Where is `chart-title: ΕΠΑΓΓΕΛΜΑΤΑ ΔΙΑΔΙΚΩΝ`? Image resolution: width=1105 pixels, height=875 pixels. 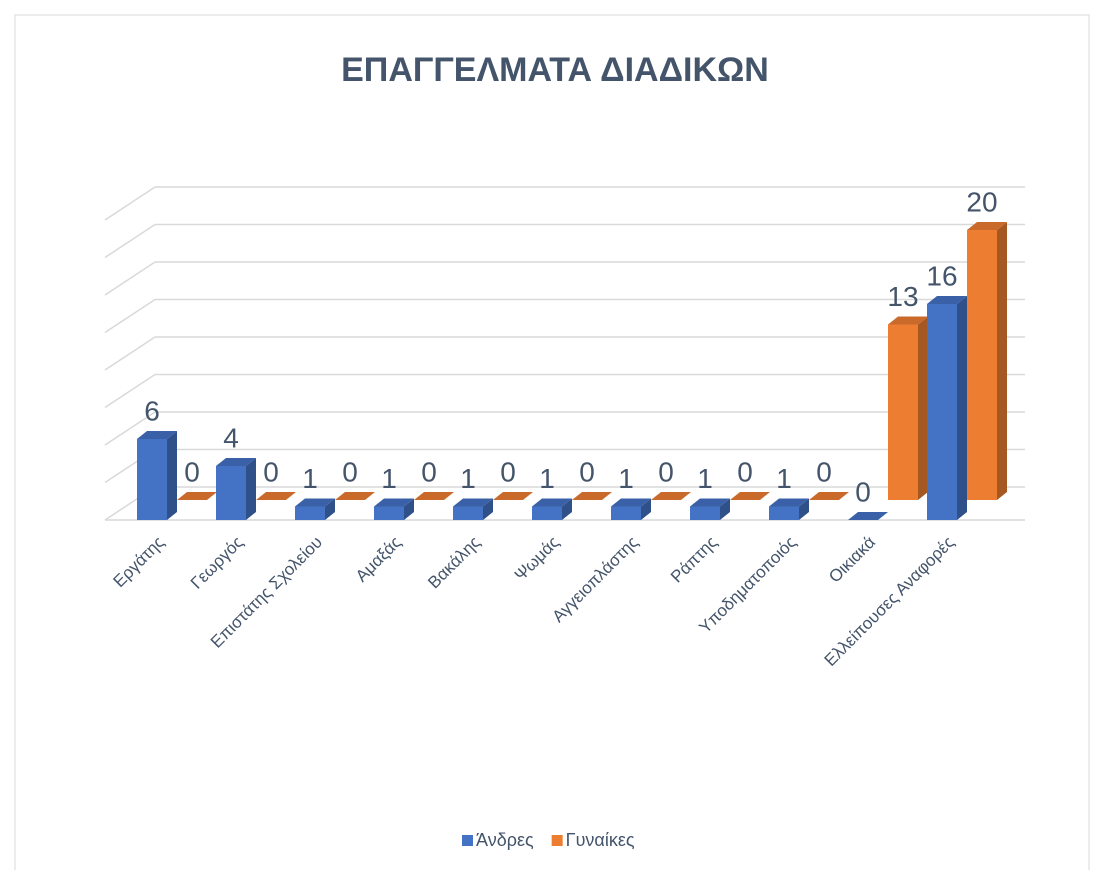 chart-title: ΕΠΑΓΓΕΛΜΑΤΑ ΔΙΑΔΙΚΩΝ is located at coordinates (555, 70).